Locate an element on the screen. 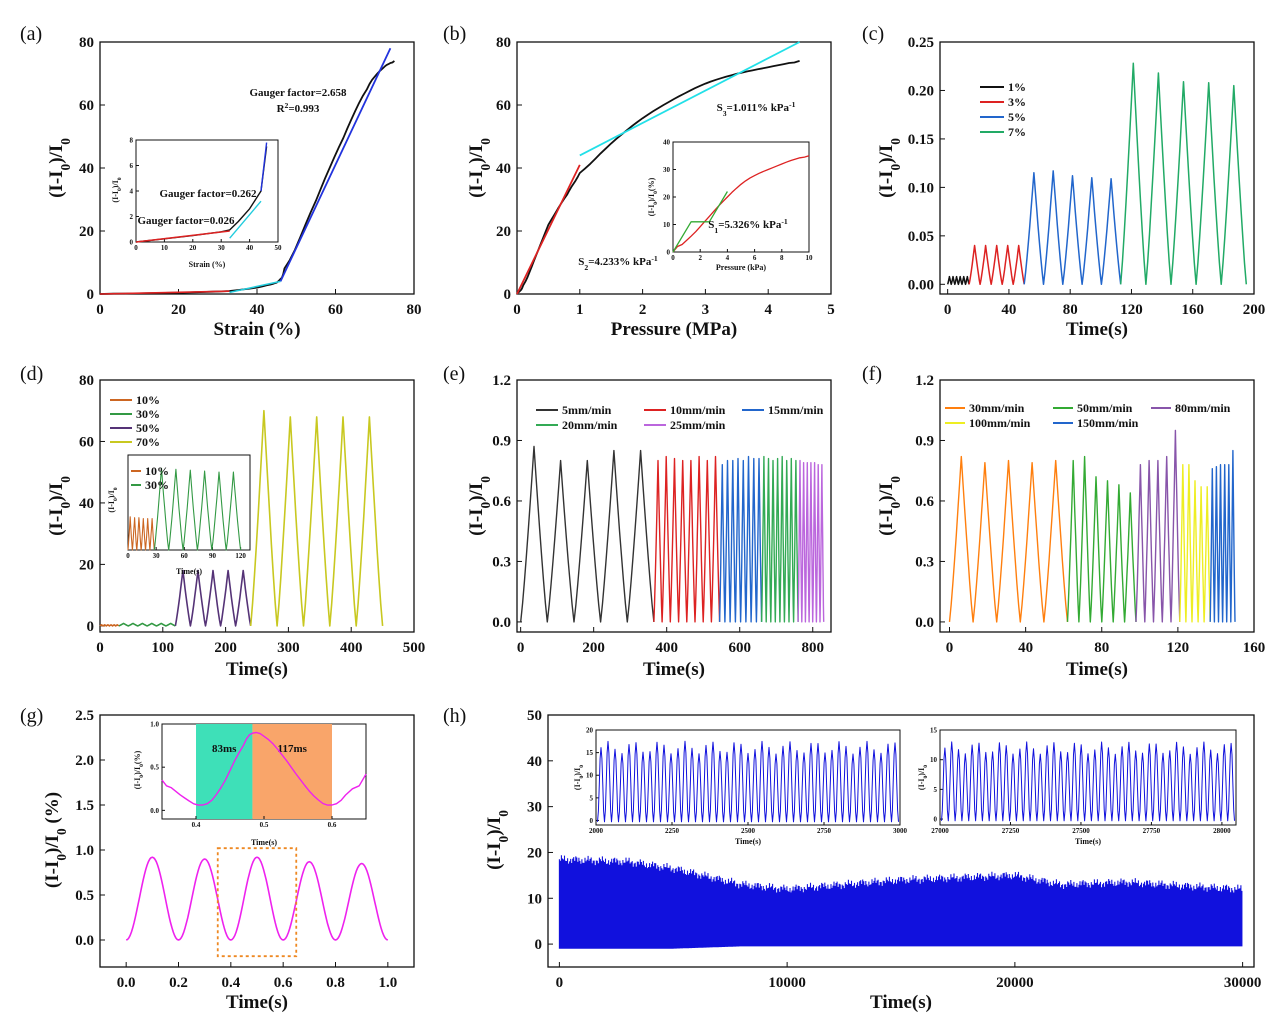  legend-label: 100mm/min is located at coordinates (1000, 423).